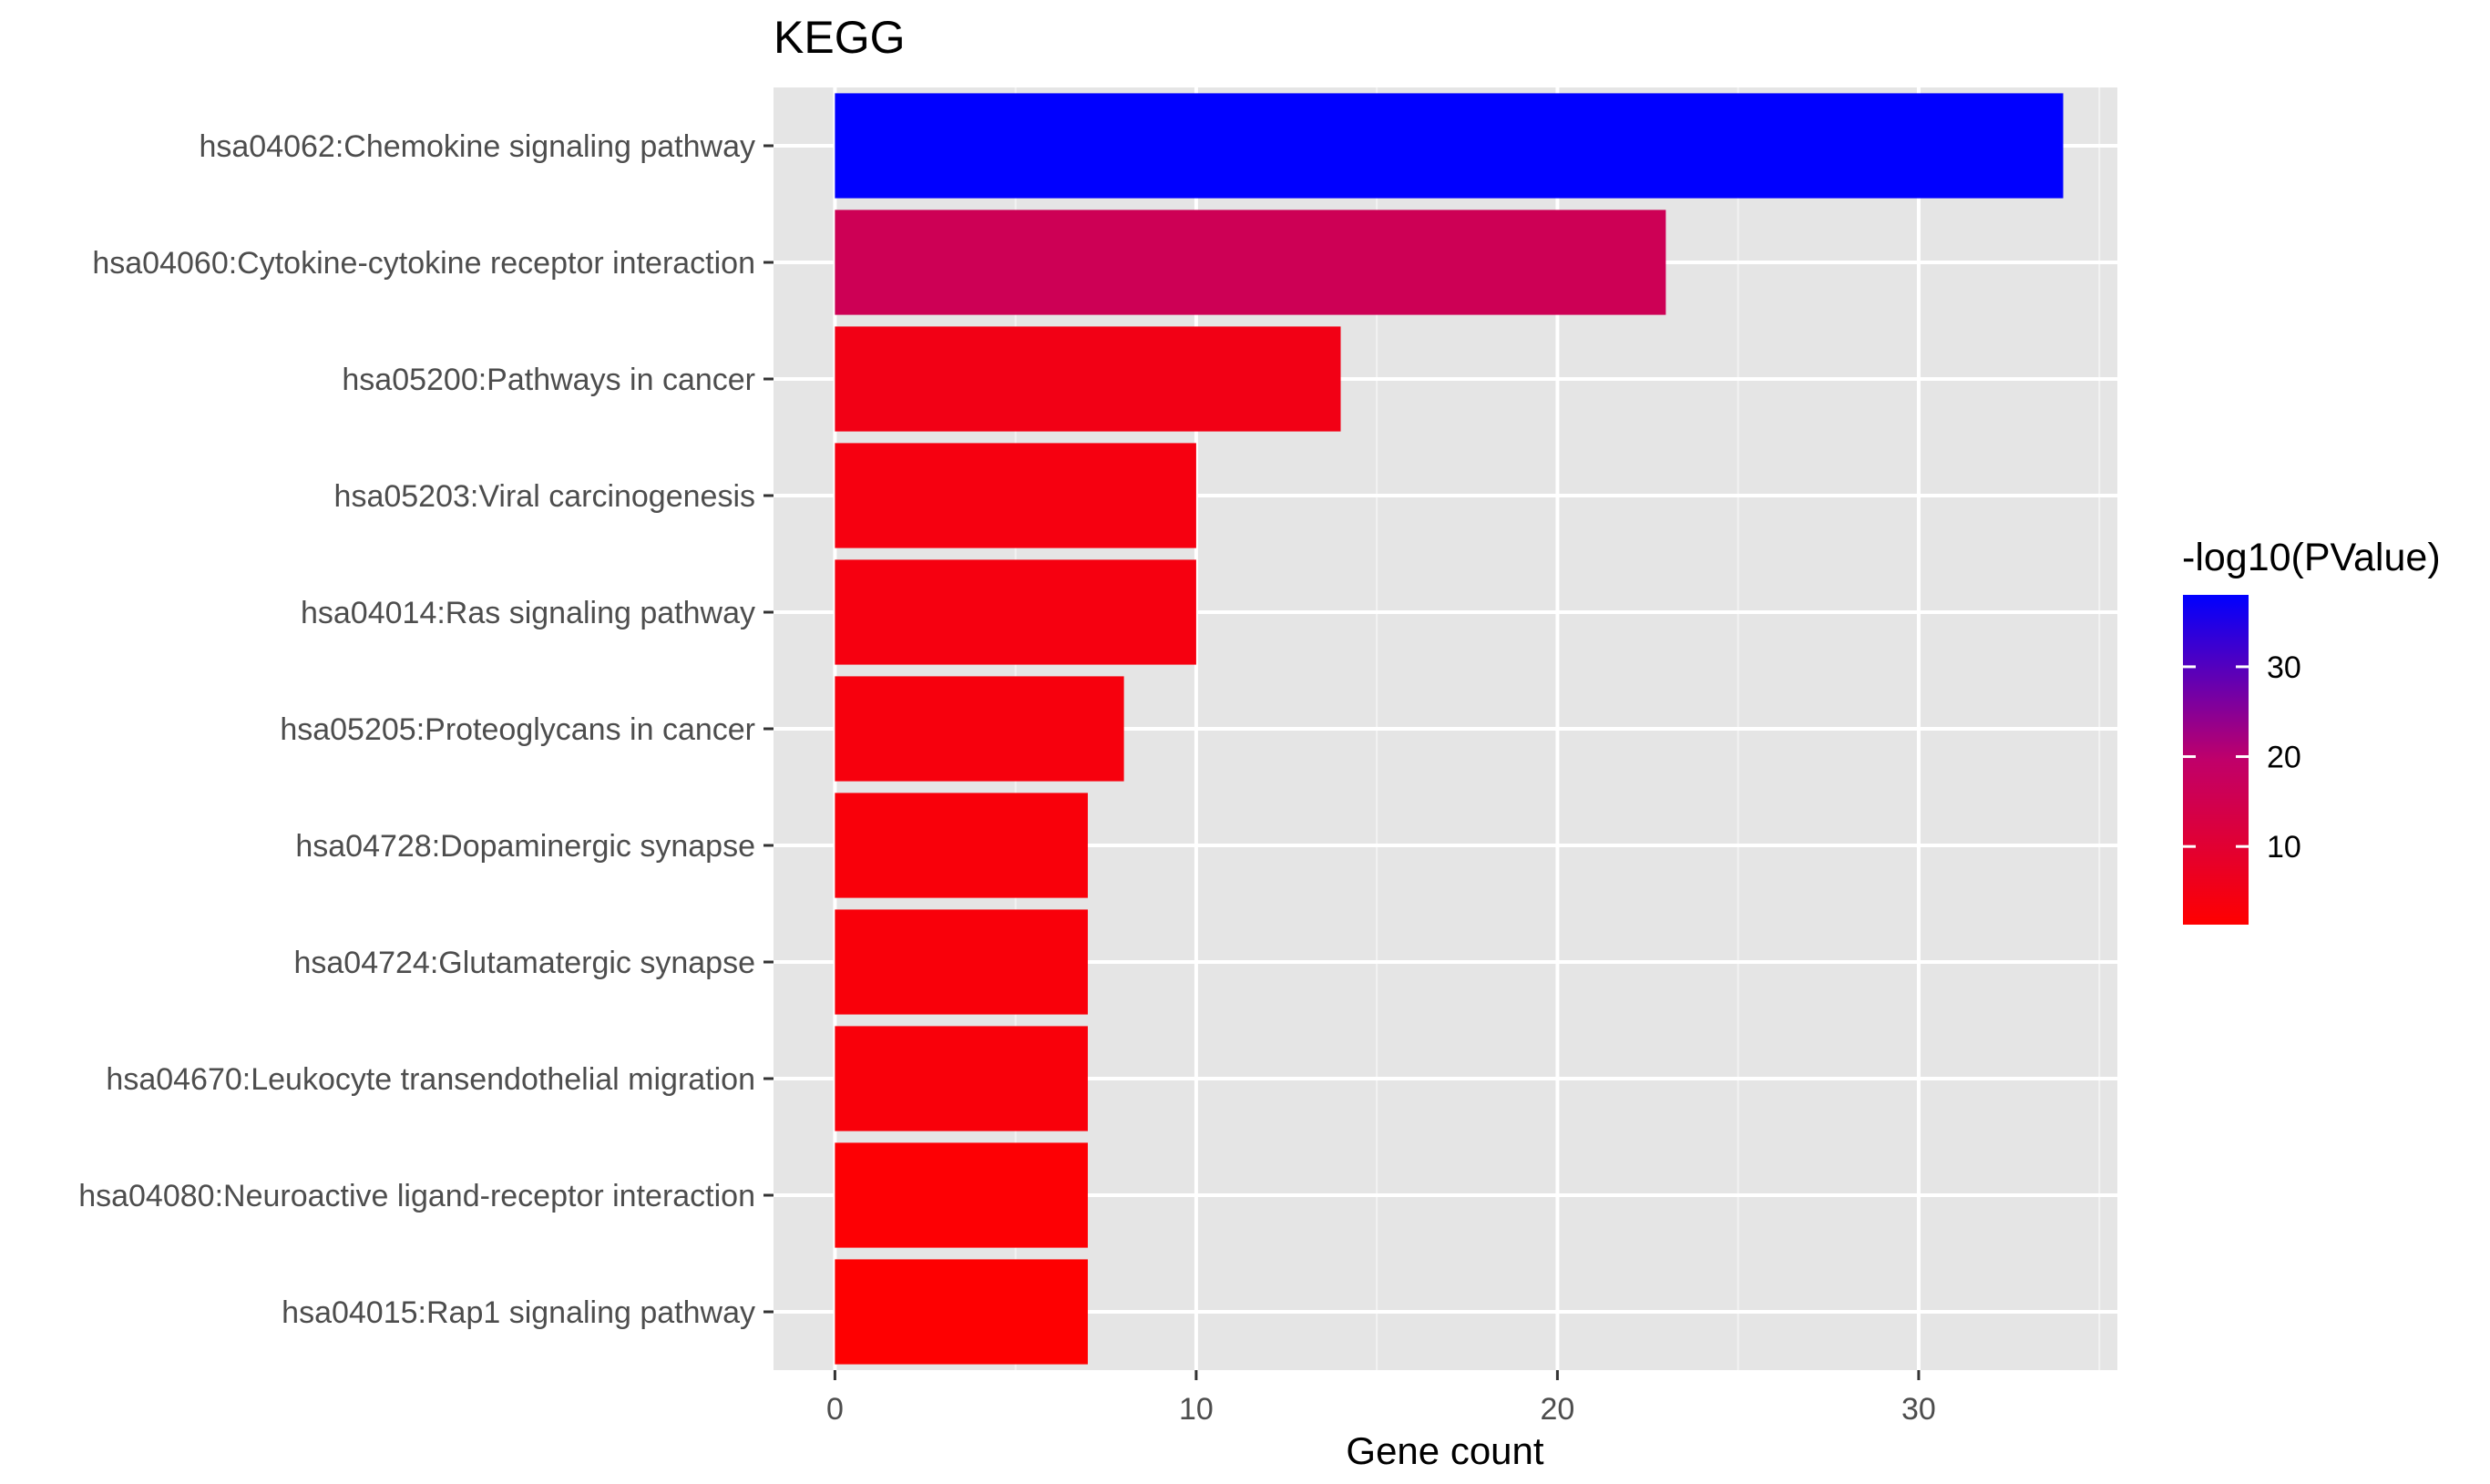 The width and height of the screenshot is (2490, 1484). What do you see at coordinates (1918, 1409) in the screenshot?
I see `x-tick-label: 30` at bounding box center [1918, 1409].